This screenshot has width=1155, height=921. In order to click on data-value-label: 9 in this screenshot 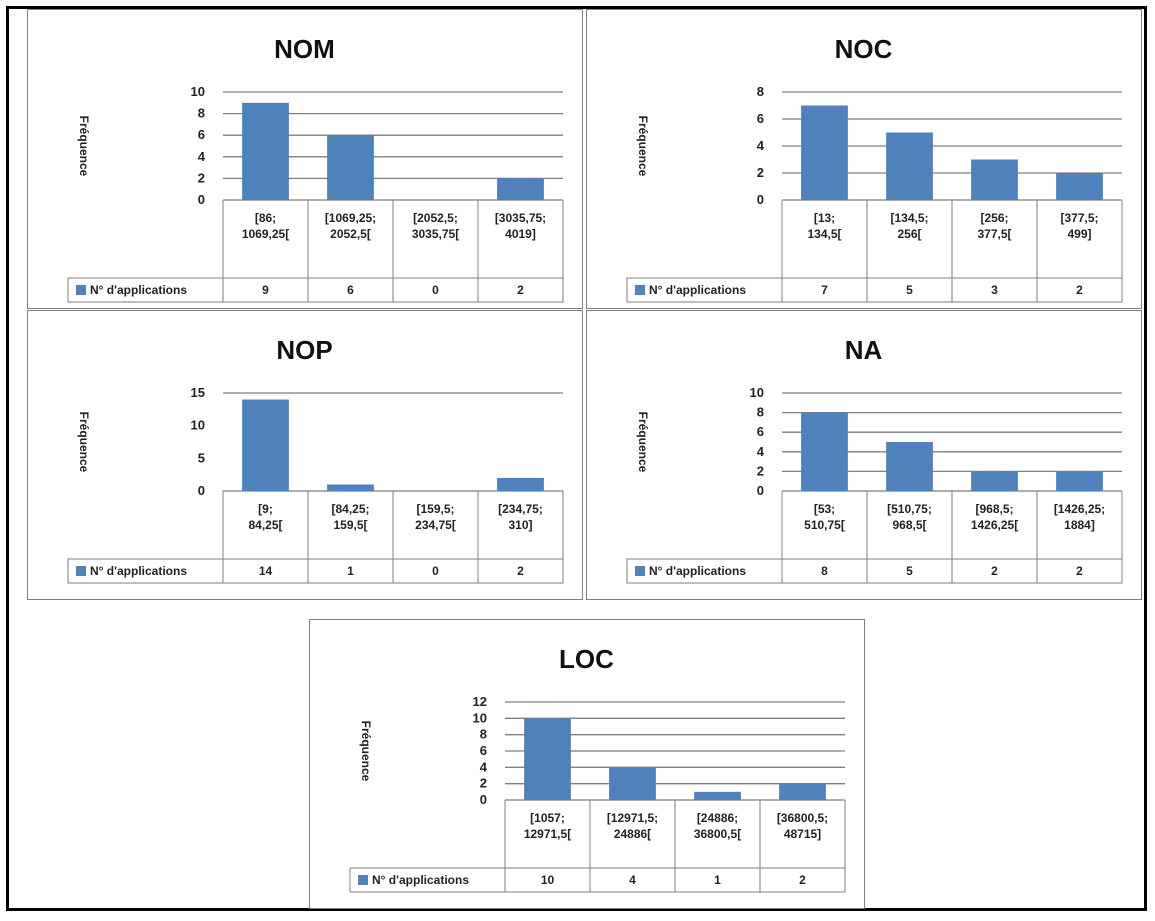, I will do `click(265, 290)`.